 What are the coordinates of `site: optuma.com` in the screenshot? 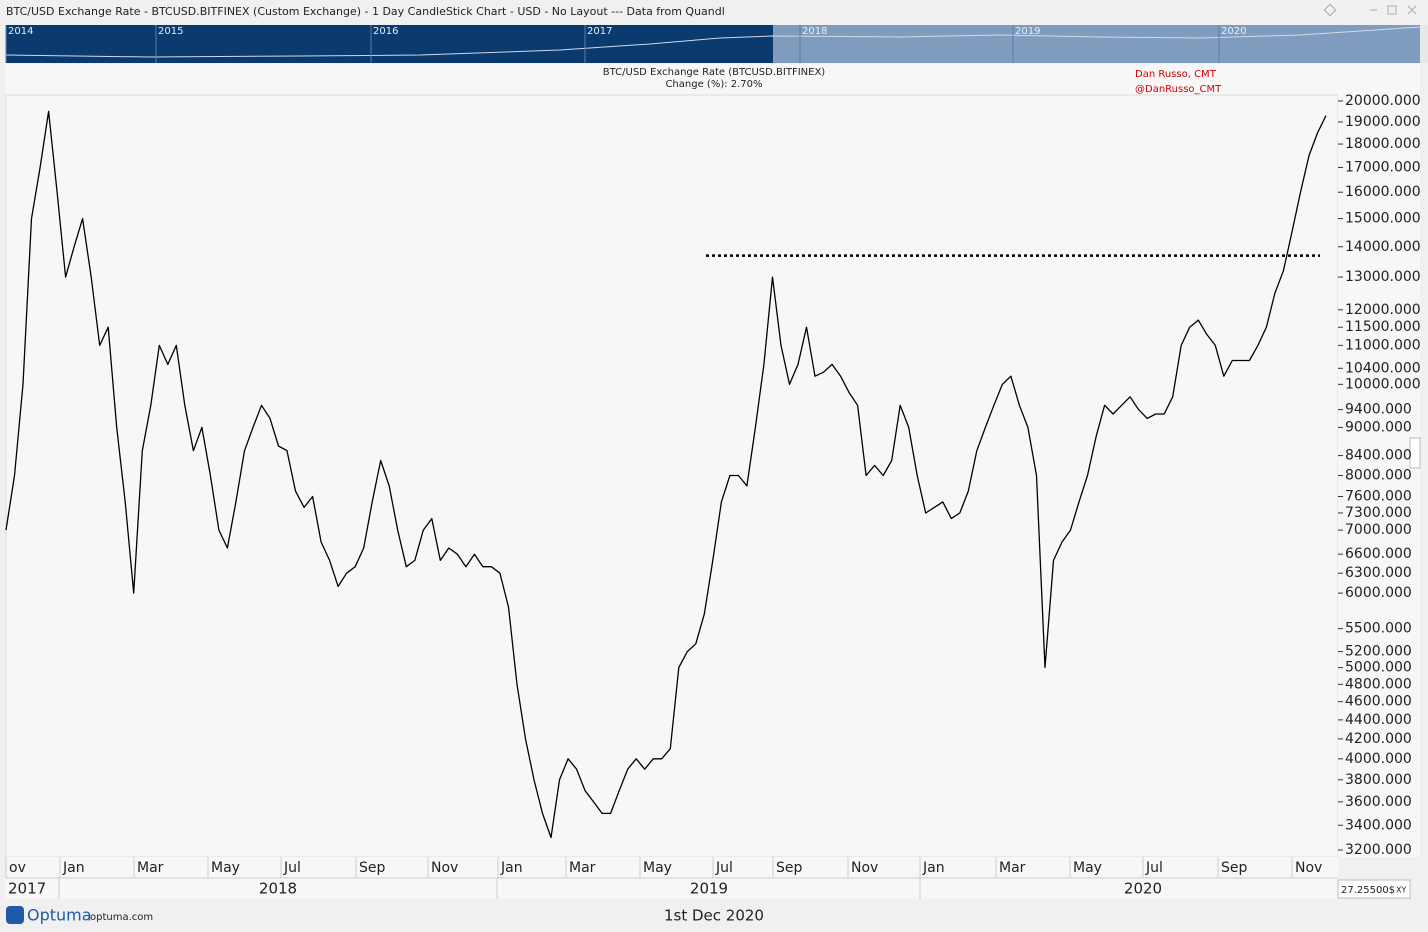 It's located at (121, 917).